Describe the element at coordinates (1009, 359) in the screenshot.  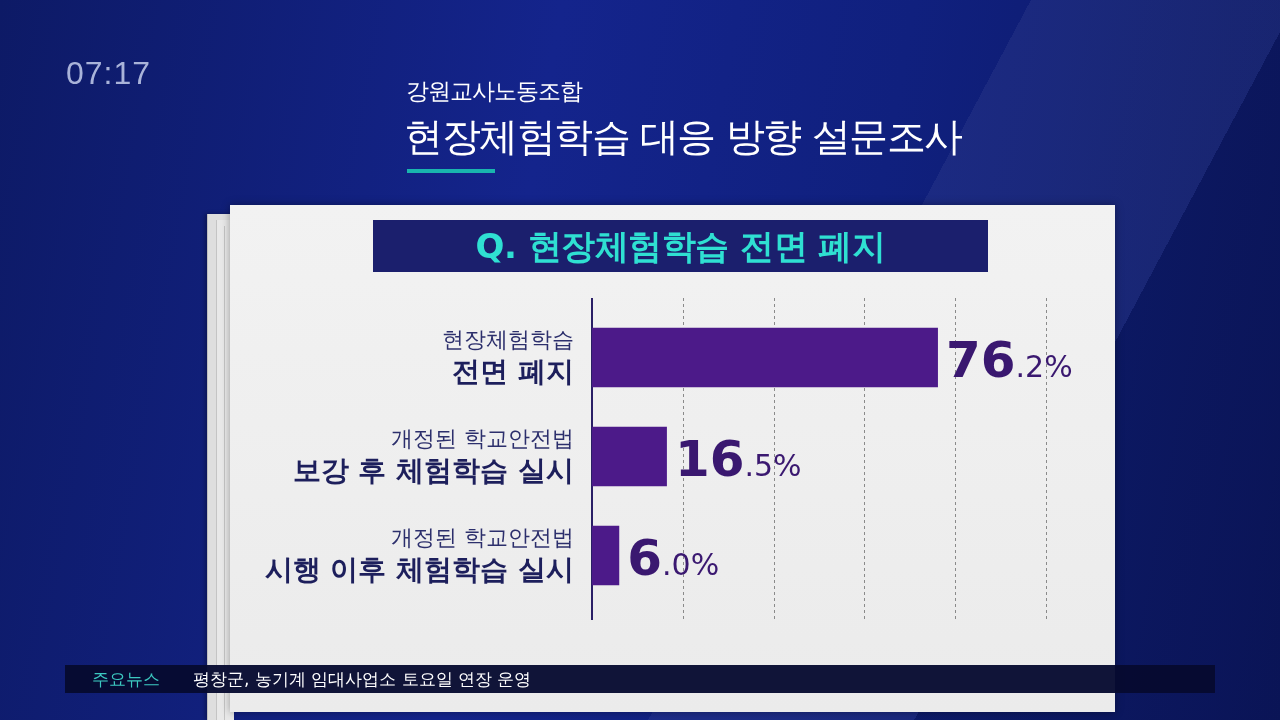
I see `data-label: 76.2%` at that location.